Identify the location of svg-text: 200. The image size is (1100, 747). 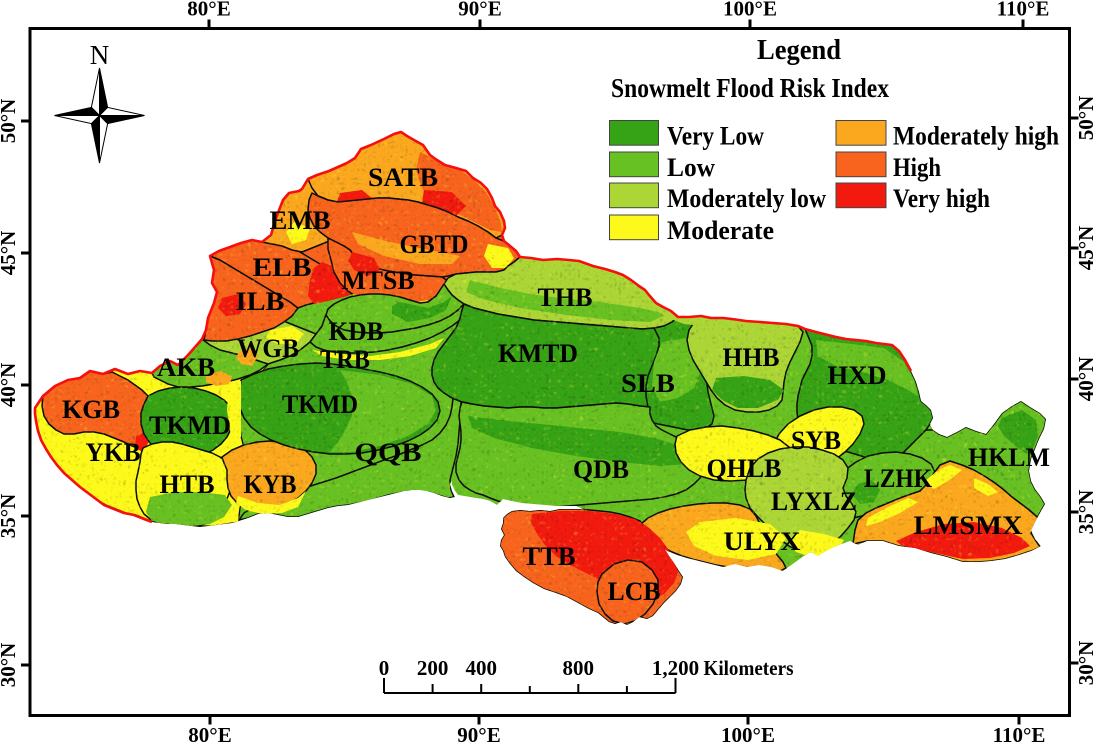
(433, 668).